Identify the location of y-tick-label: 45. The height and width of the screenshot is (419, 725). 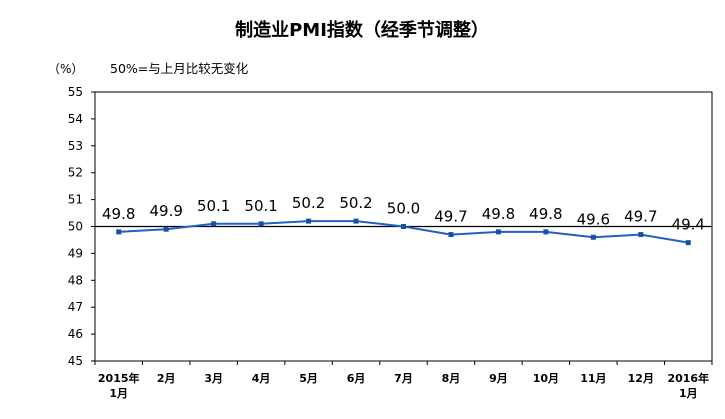
(75, 361).